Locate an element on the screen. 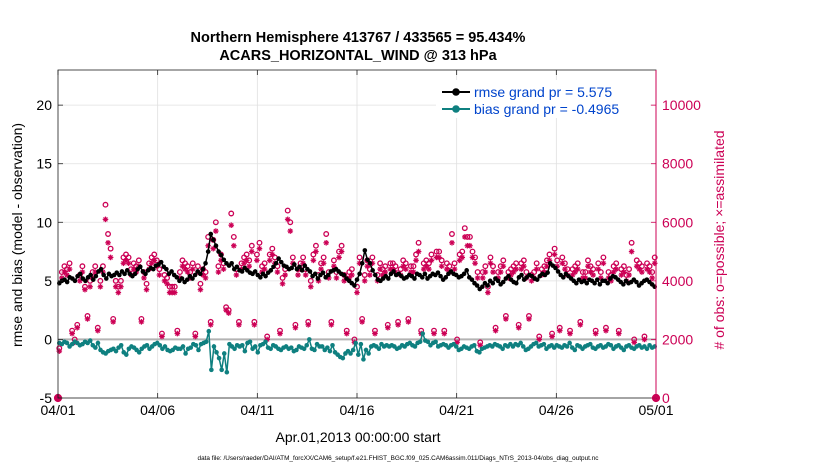 The image size is (830, 470). legend-background is located at coordinates (543, 99).